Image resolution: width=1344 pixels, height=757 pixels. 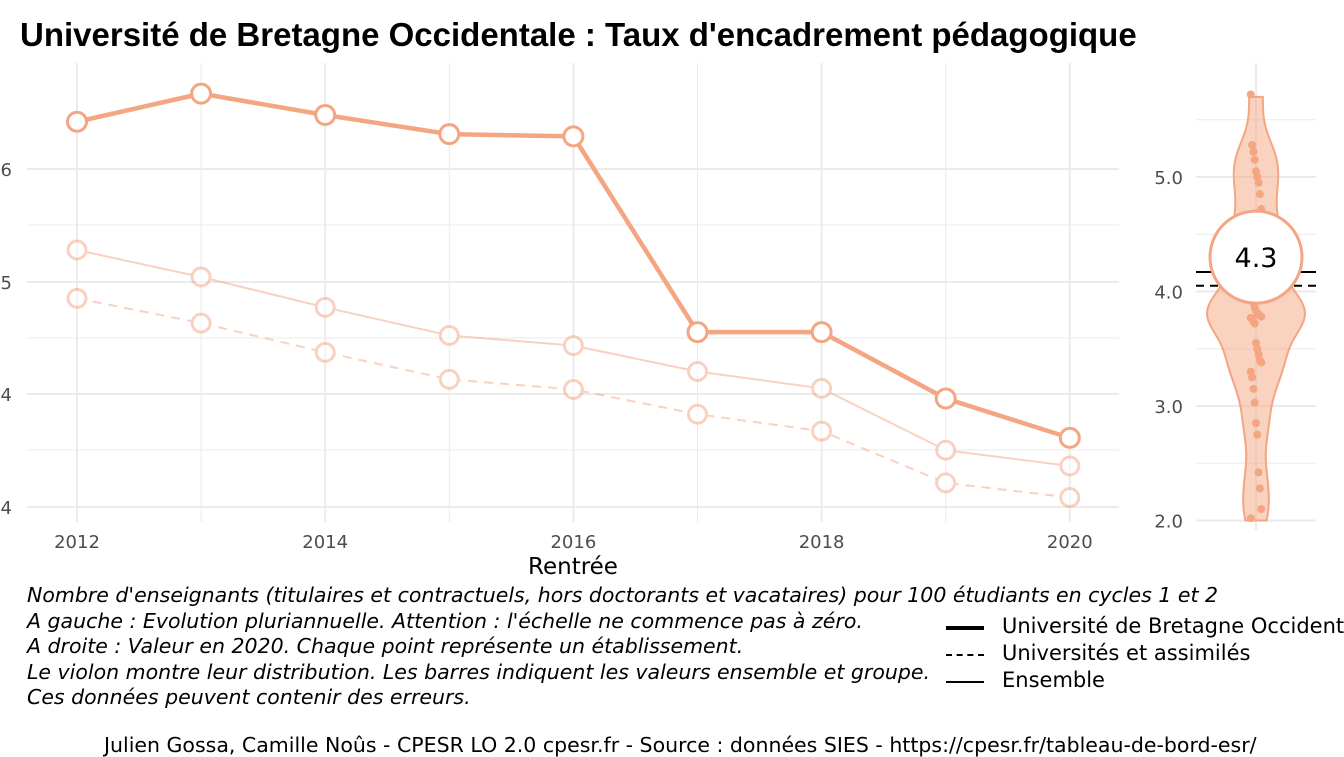 What do you see at coordinates (573, 542) in the screenshot?
I see `x-tick-label: 2016` at bounding box center [573, 542].